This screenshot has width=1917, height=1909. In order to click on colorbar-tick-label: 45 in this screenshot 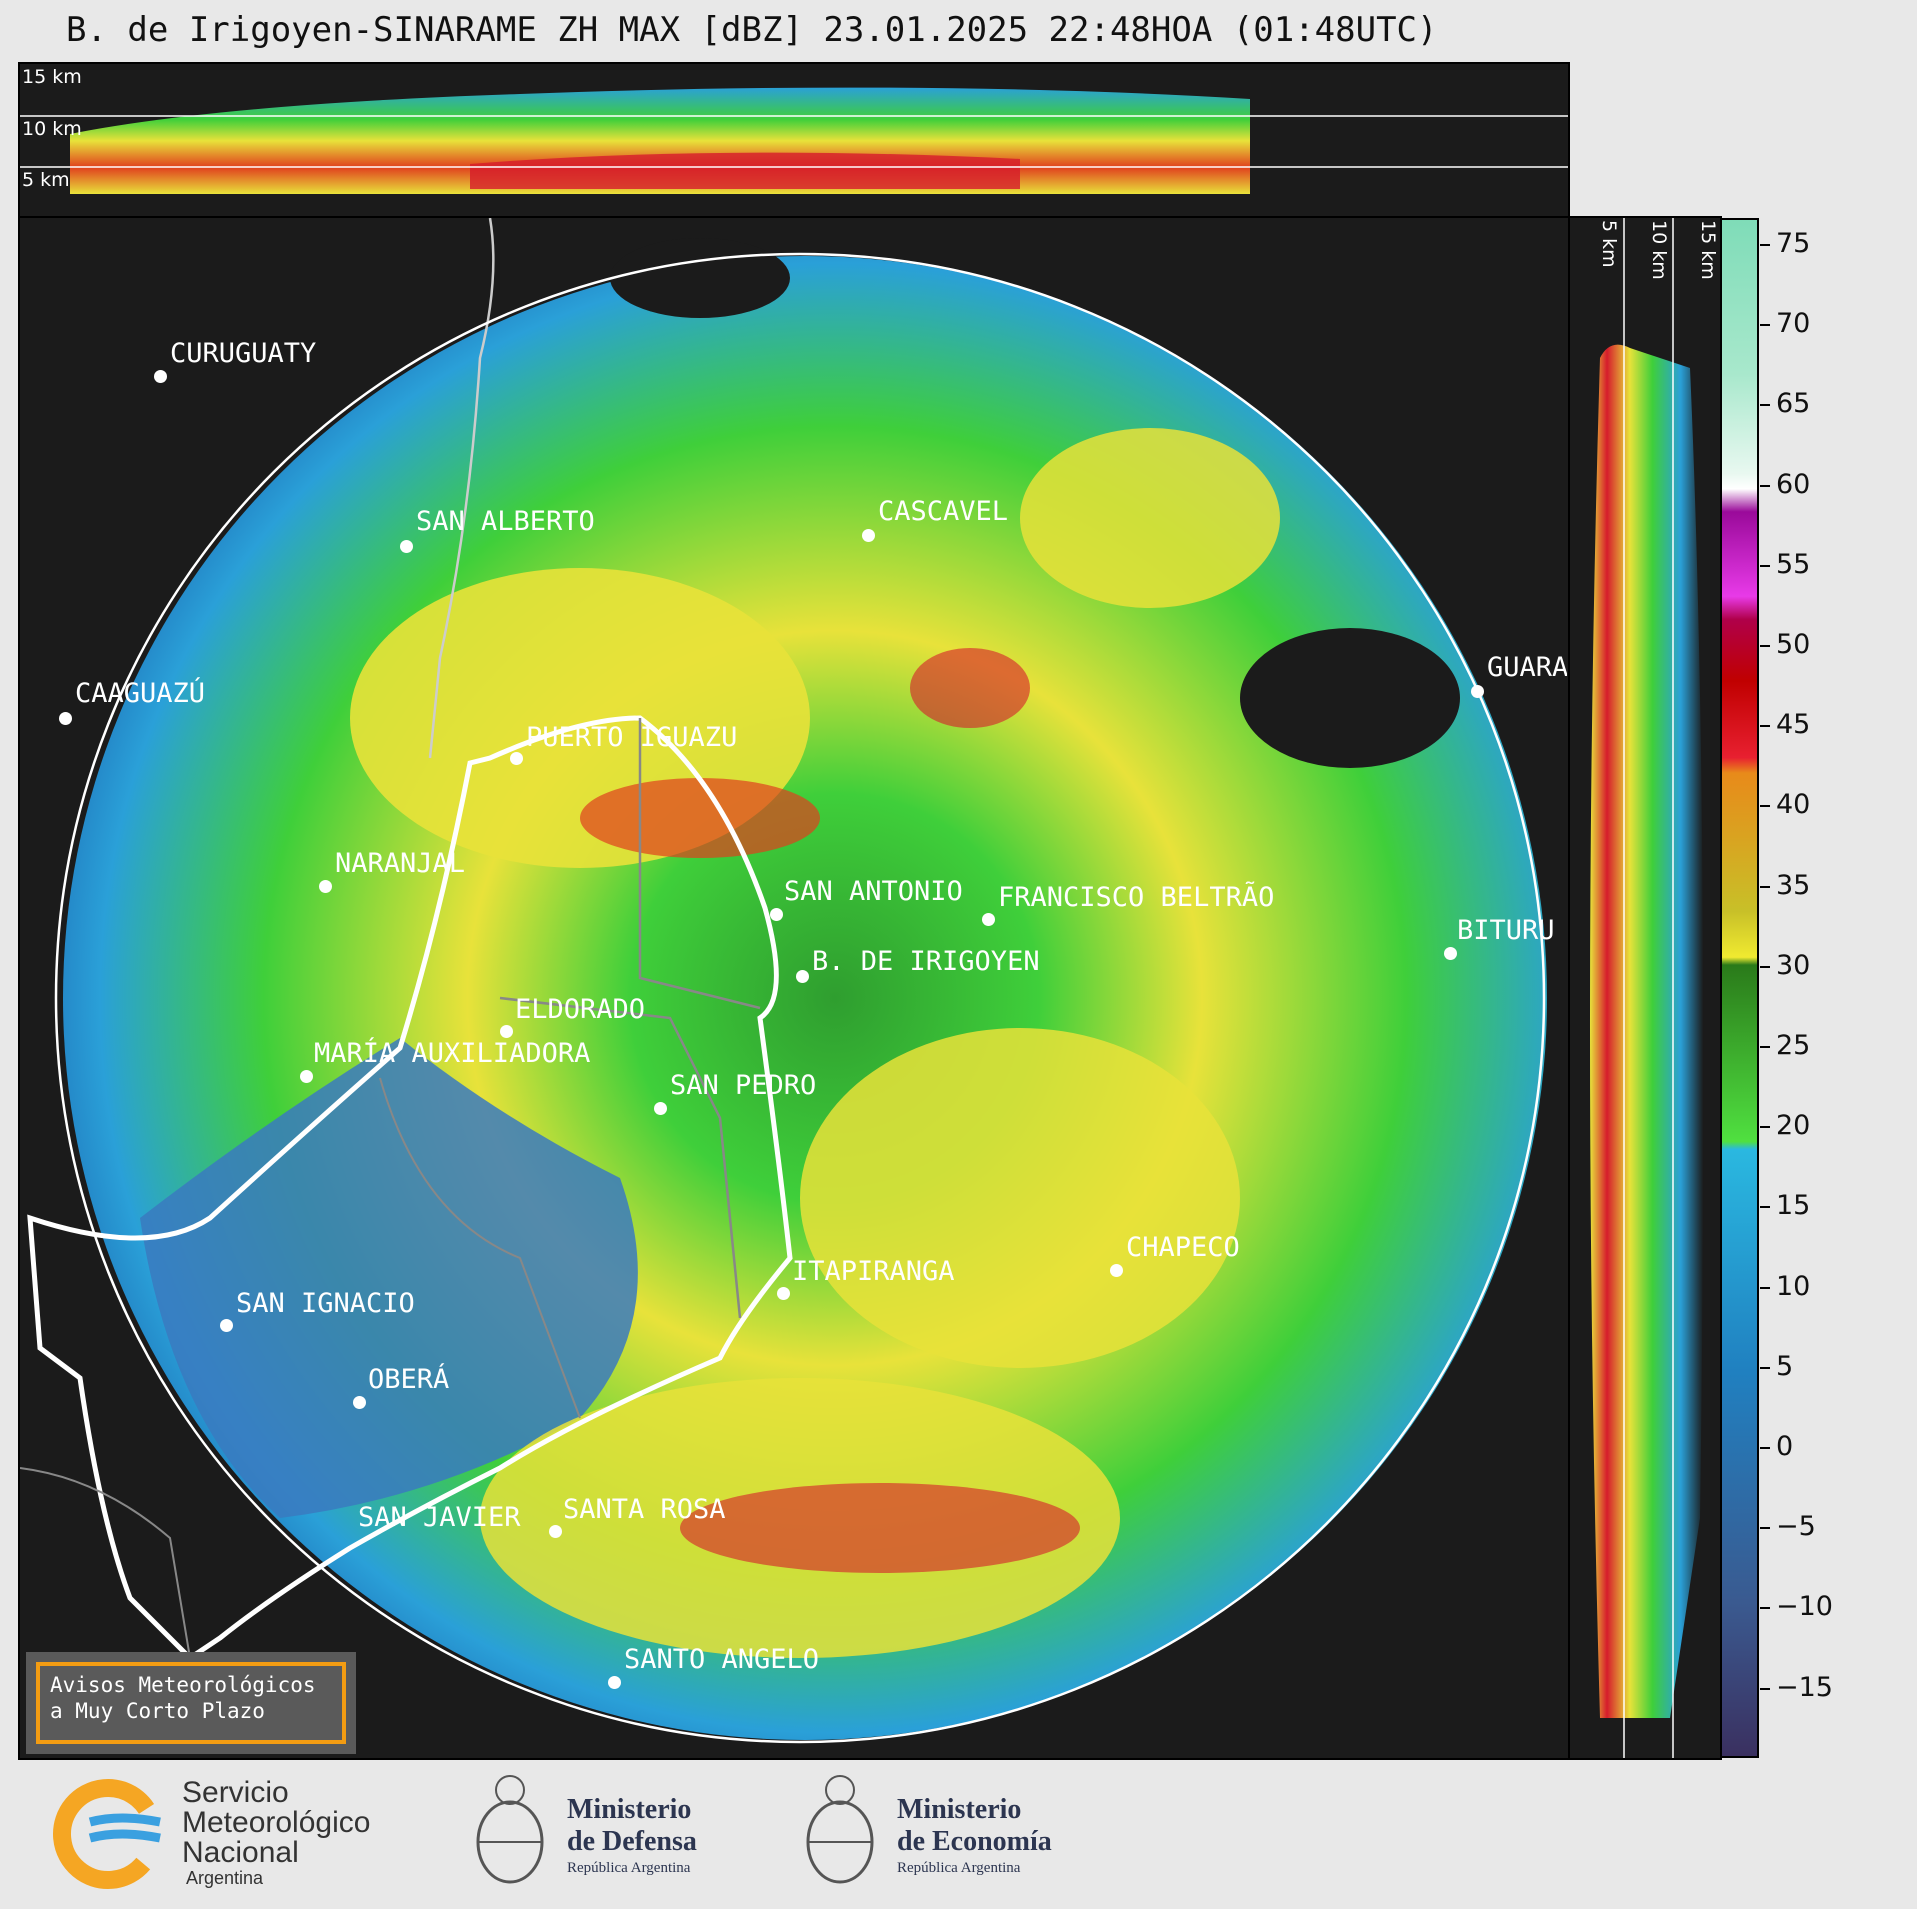, I will do `click(1793, 725)`.